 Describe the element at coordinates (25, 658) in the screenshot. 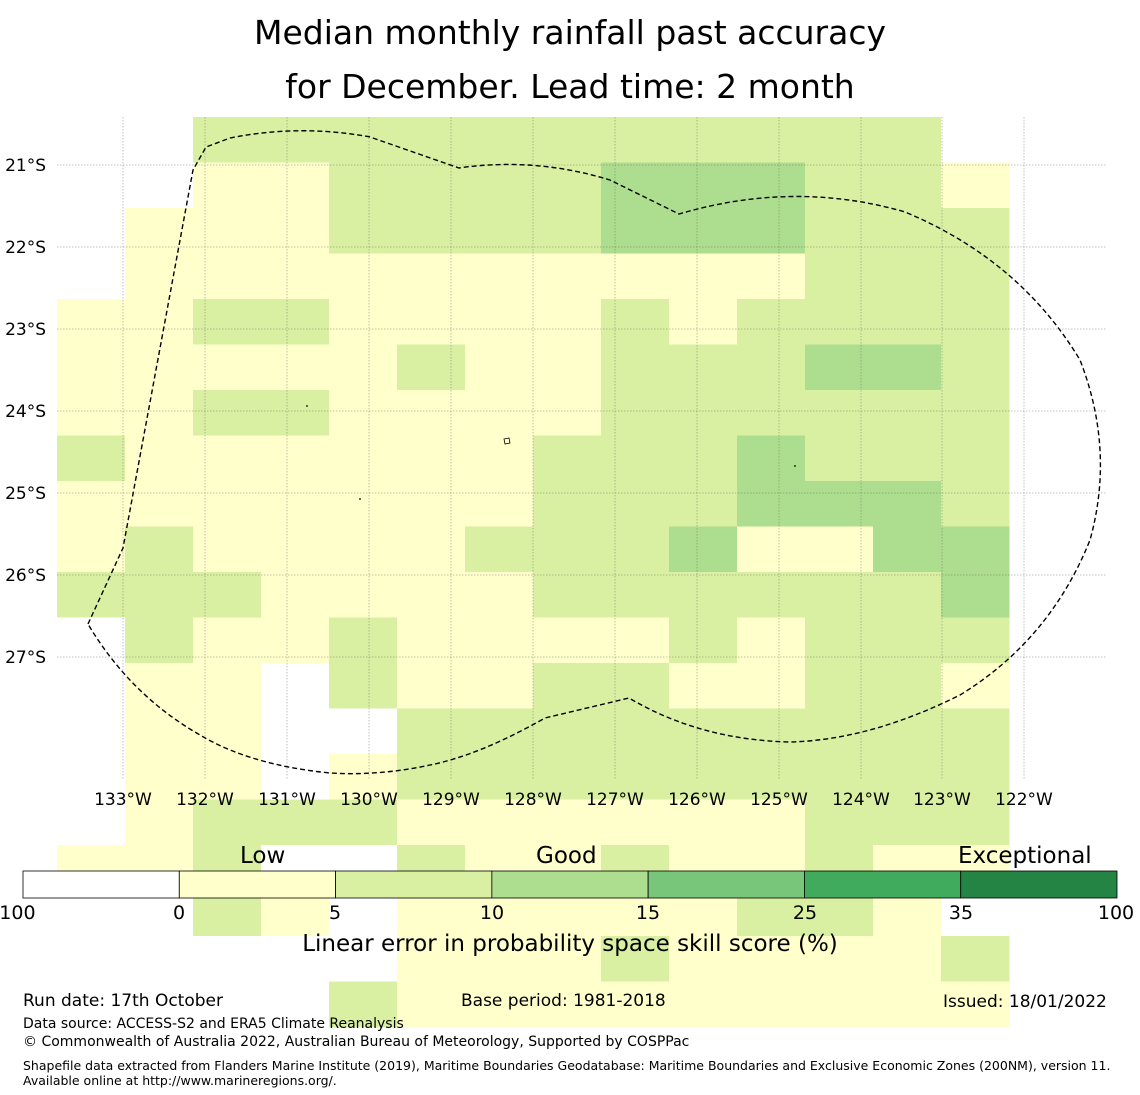

I see `latitude-label: 27°S` at that location.